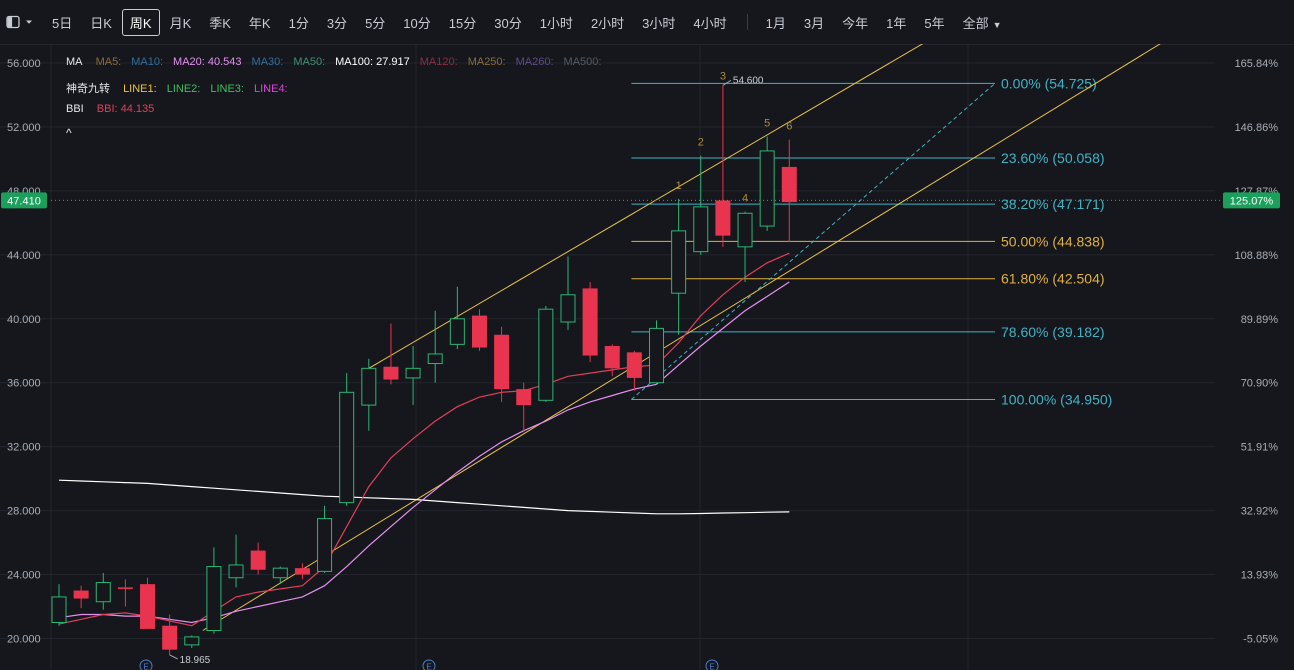 This screenshot has width=1294, height=670. What do you see at coordinates (417, 23) in the screenshot?
I see `period-tab-9: 10分` at bounding box center [417, 23].